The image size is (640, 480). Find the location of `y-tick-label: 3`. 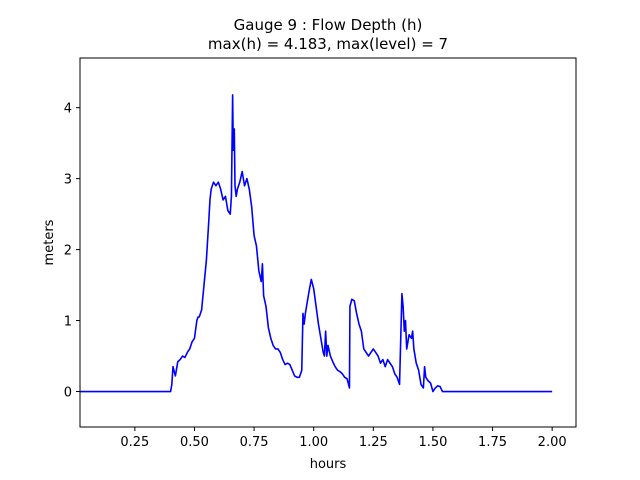

y-tick-label: 3 is located at coordinates (68, 180).